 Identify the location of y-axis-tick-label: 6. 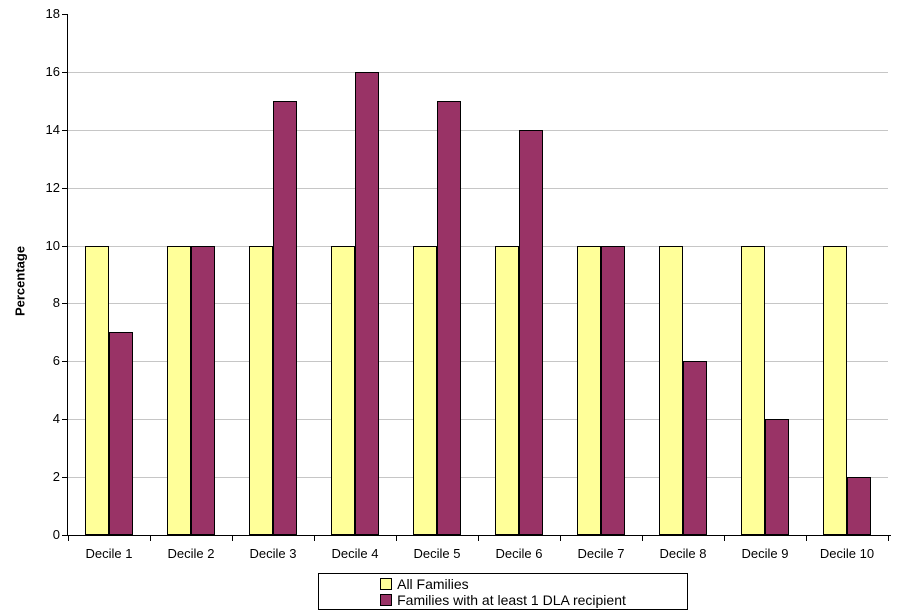
(56, 360).